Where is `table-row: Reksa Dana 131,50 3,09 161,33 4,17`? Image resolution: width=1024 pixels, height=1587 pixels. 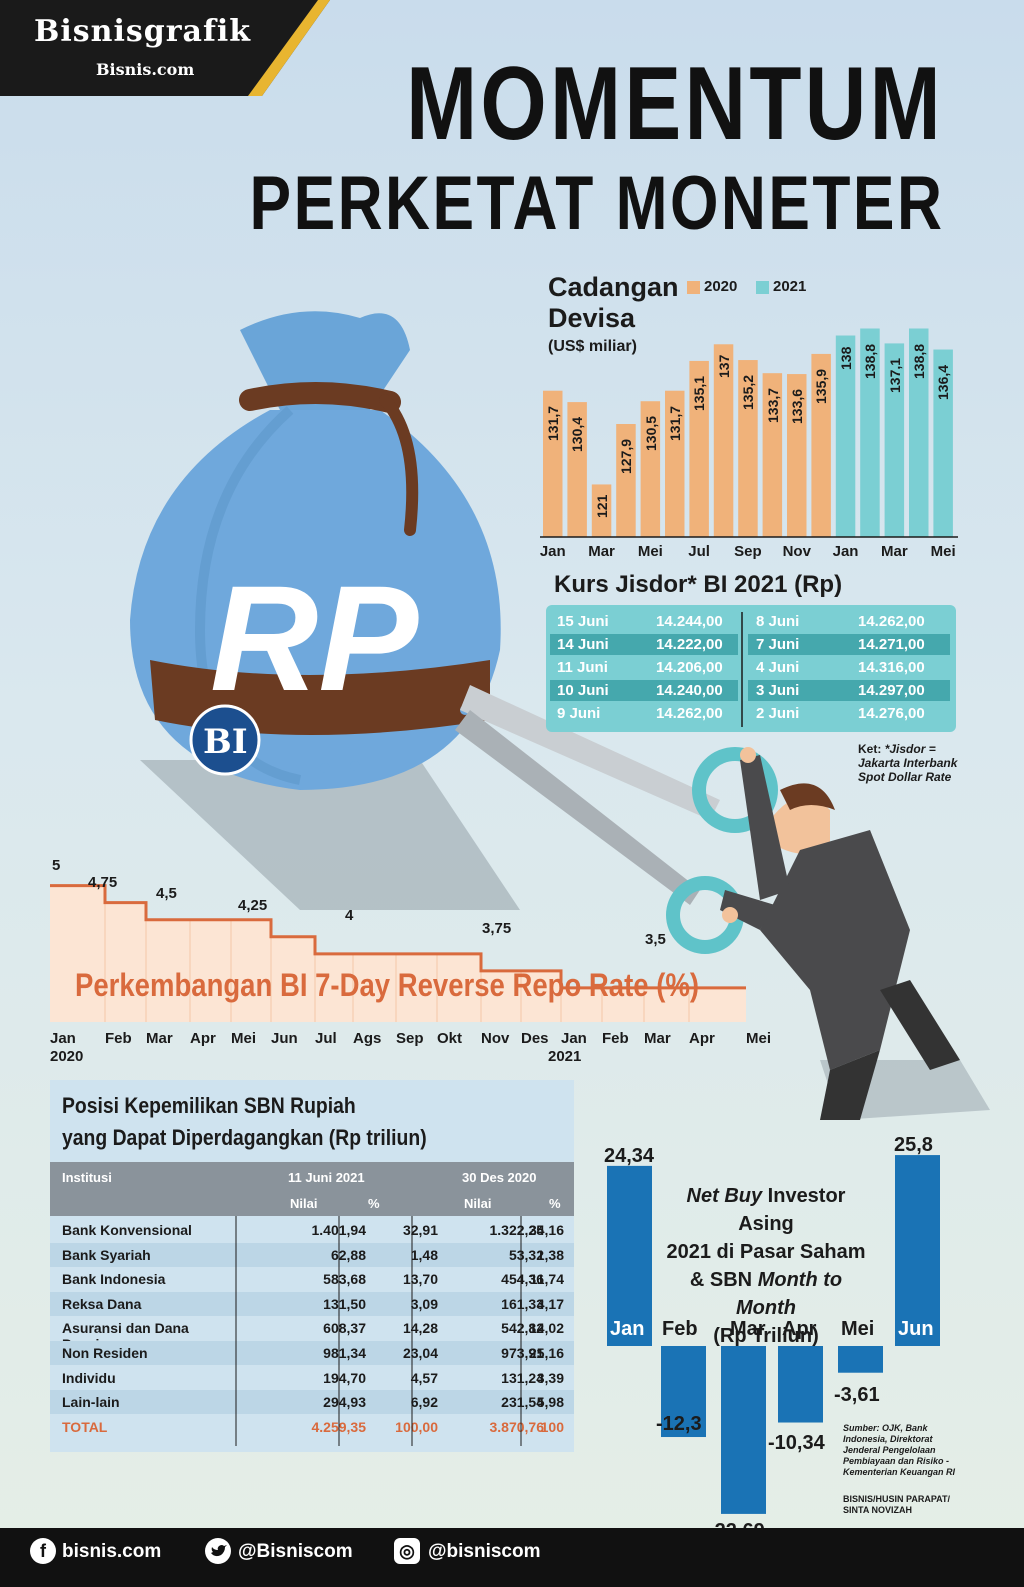
table-row: Reksa Dana 131,50 3,09 161,33 4,17 is located at coordinates (312, 1303).